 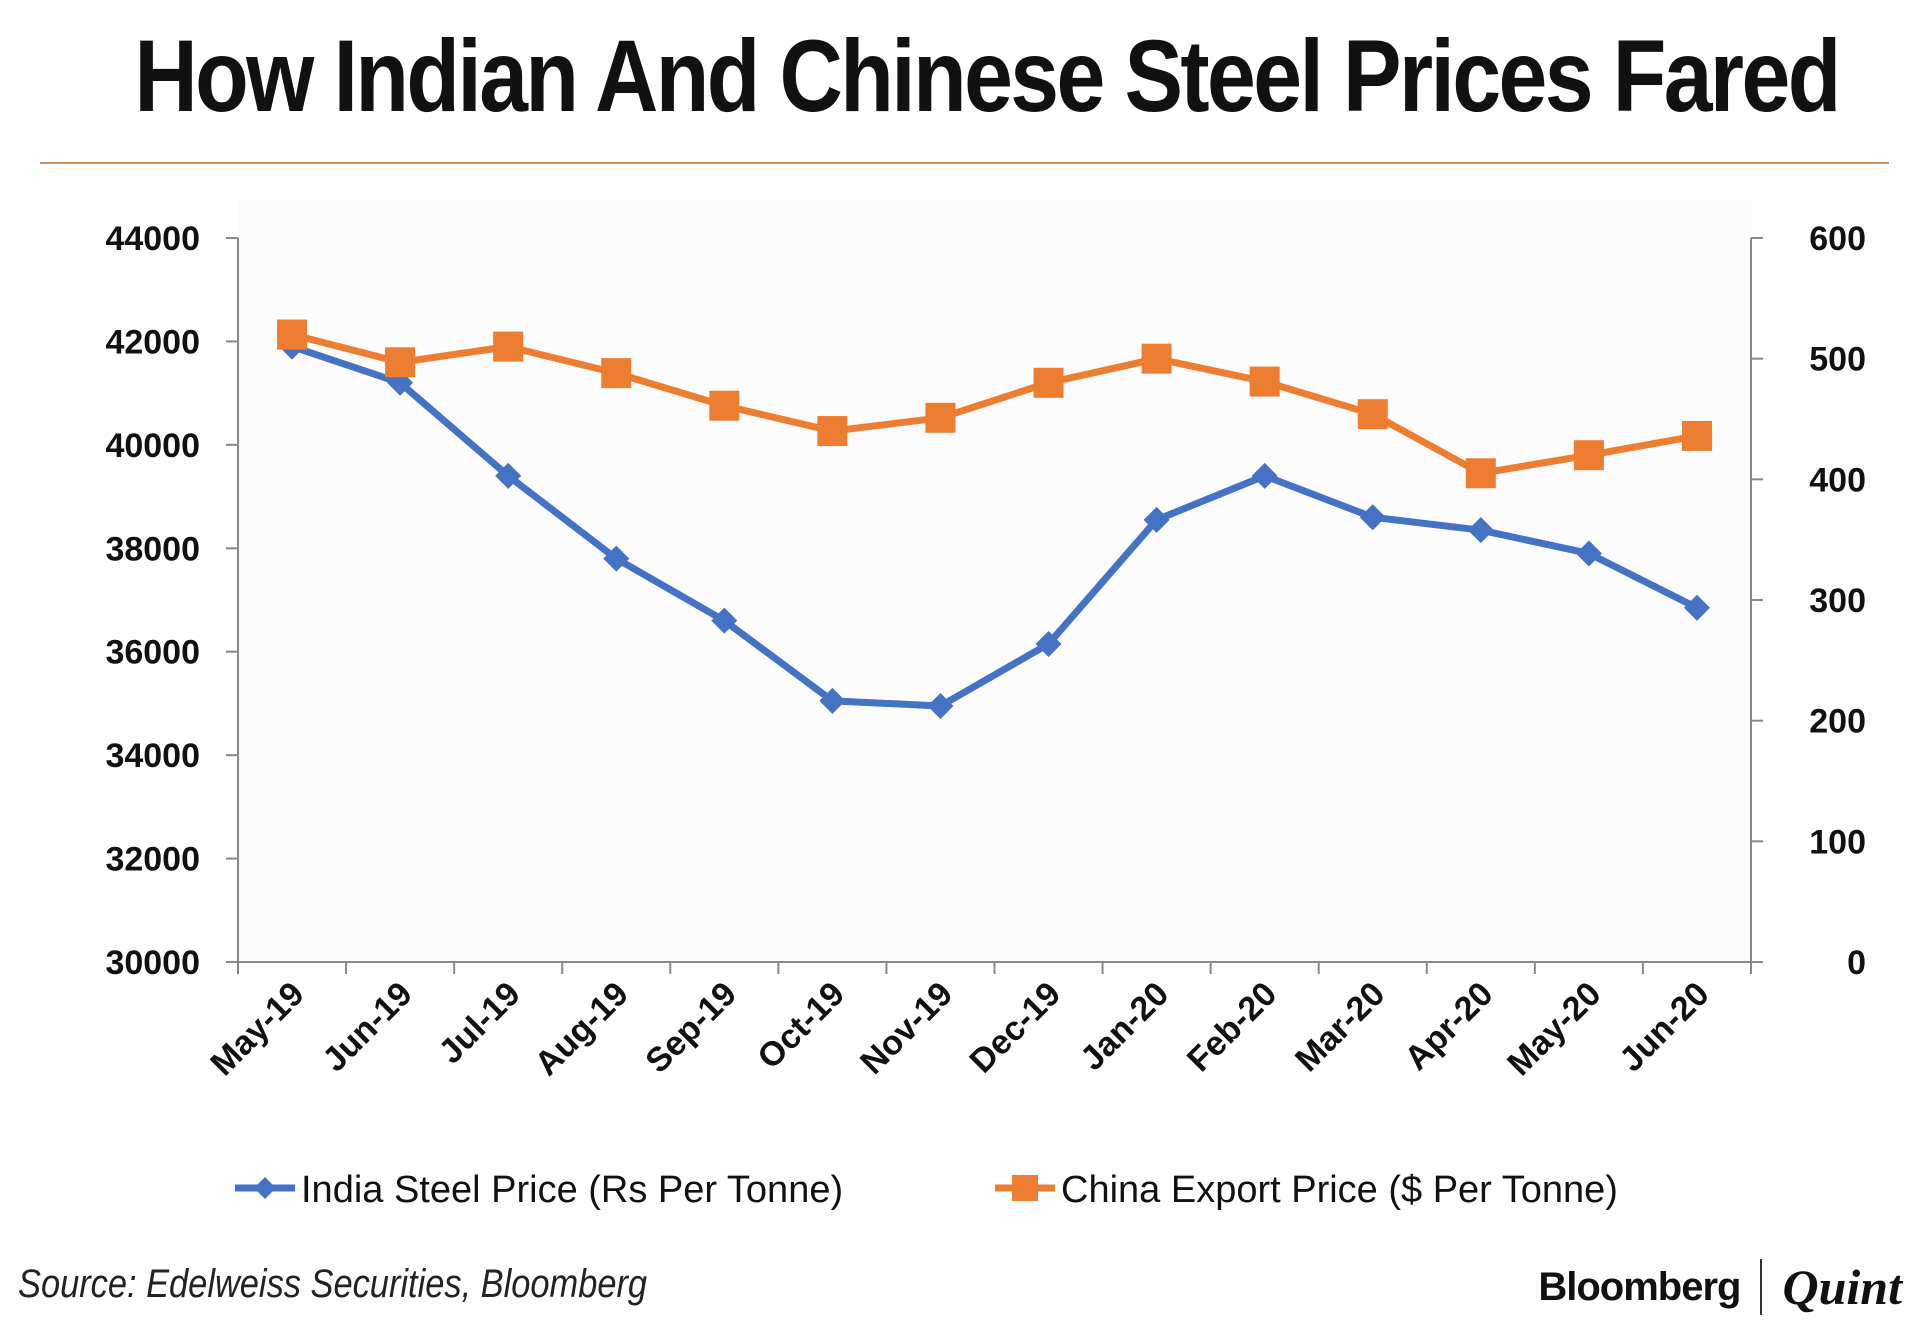 I want to click on left-tick-label: 42000, so click(x=152, y=342).